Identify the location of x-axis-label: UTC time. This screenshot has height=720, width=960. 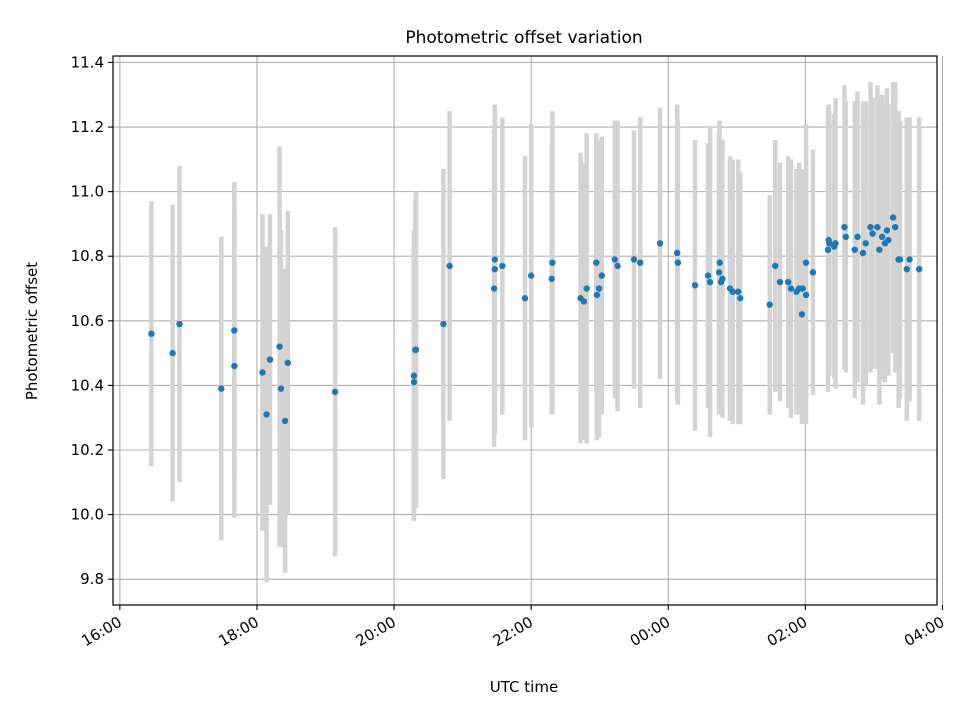
(524, 687).